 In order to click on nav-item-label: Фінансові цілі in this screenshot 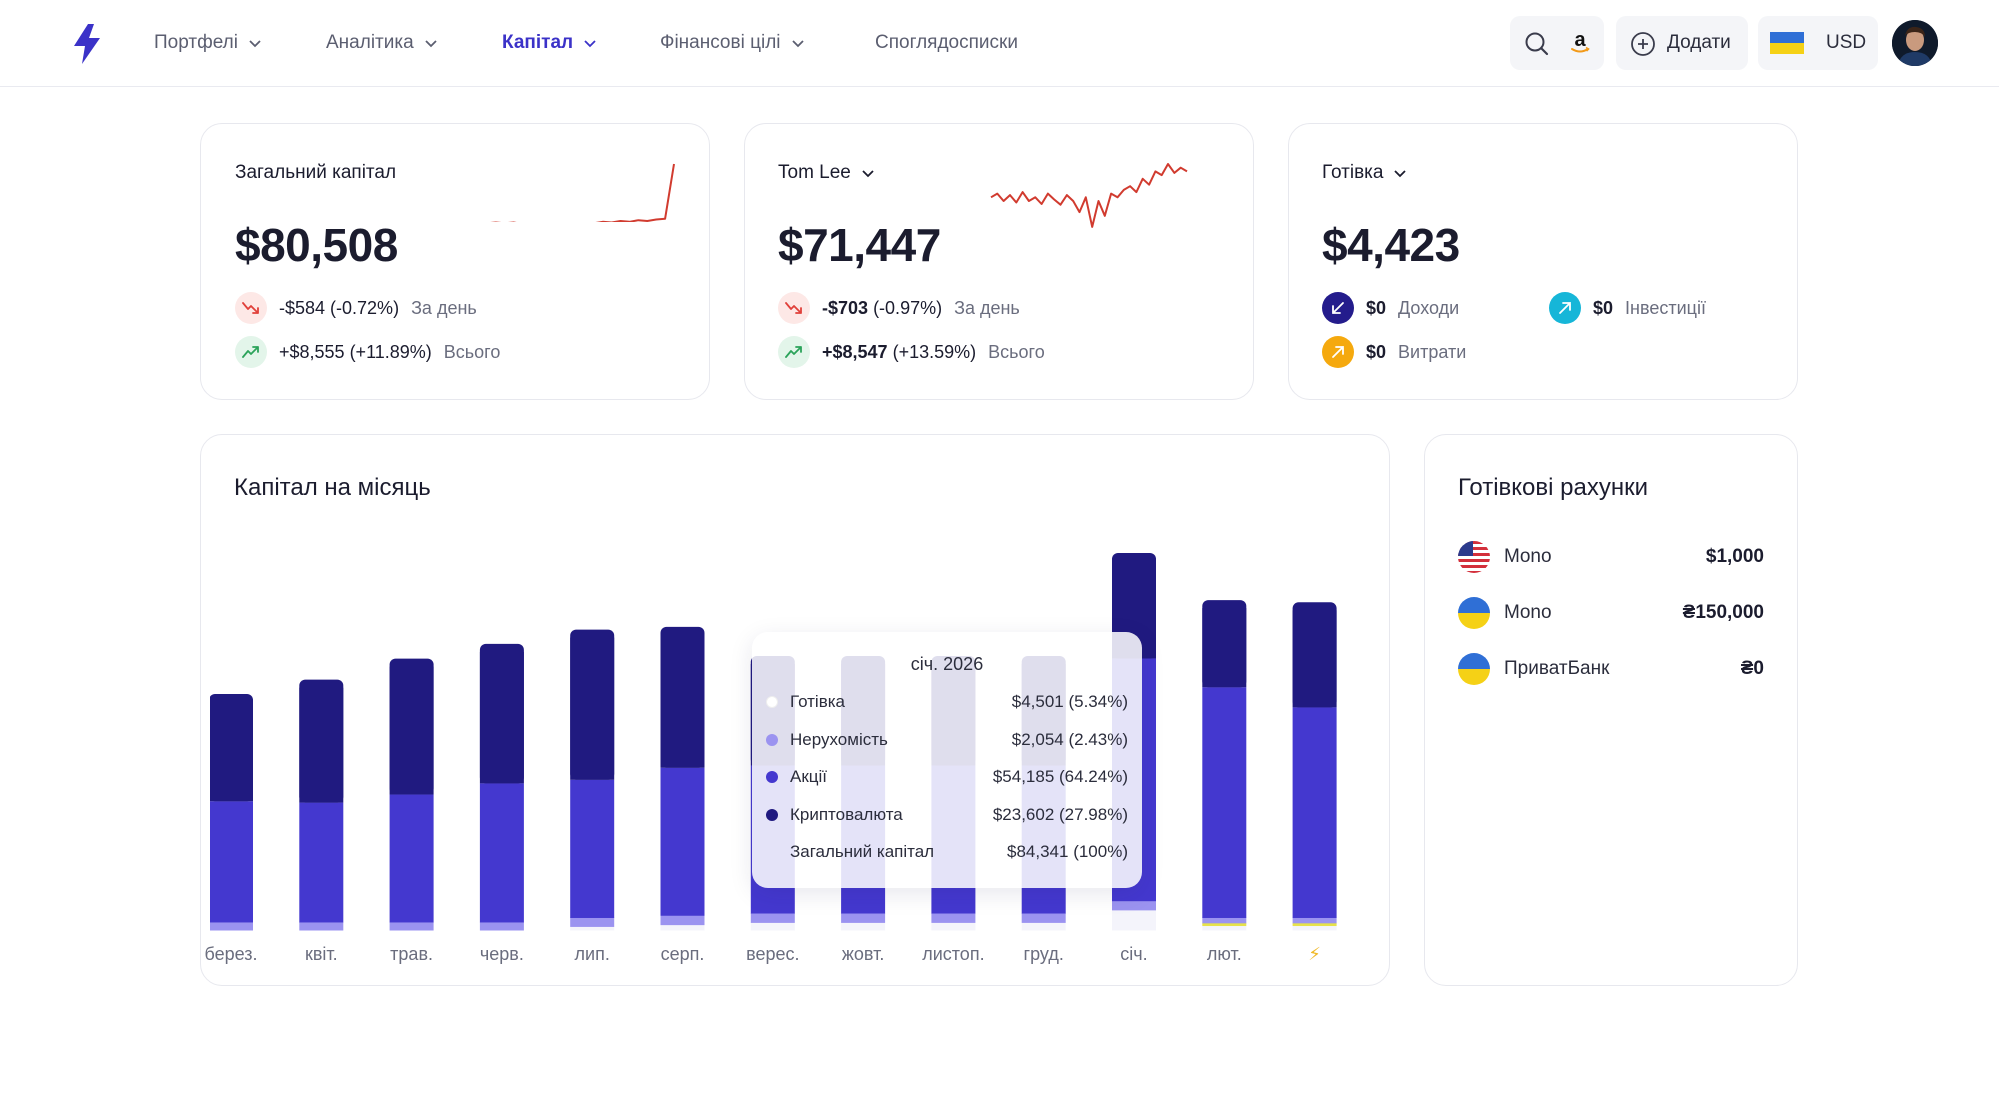, I will do `click(720, 42)`.